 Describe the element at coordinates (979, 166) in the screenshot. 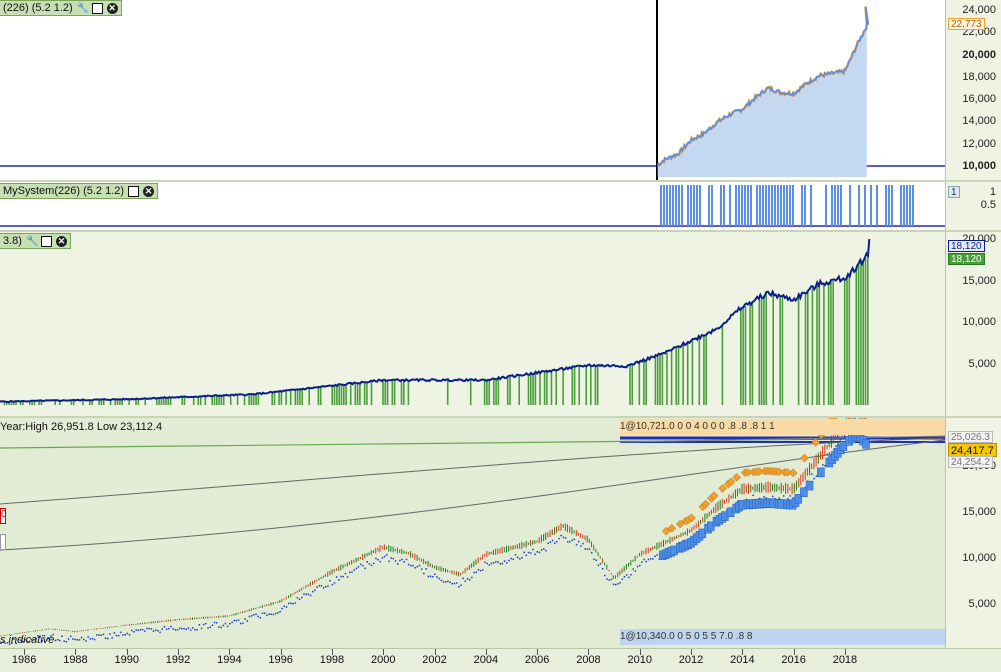

I see `axis-tick-label: 10,000` at that location.